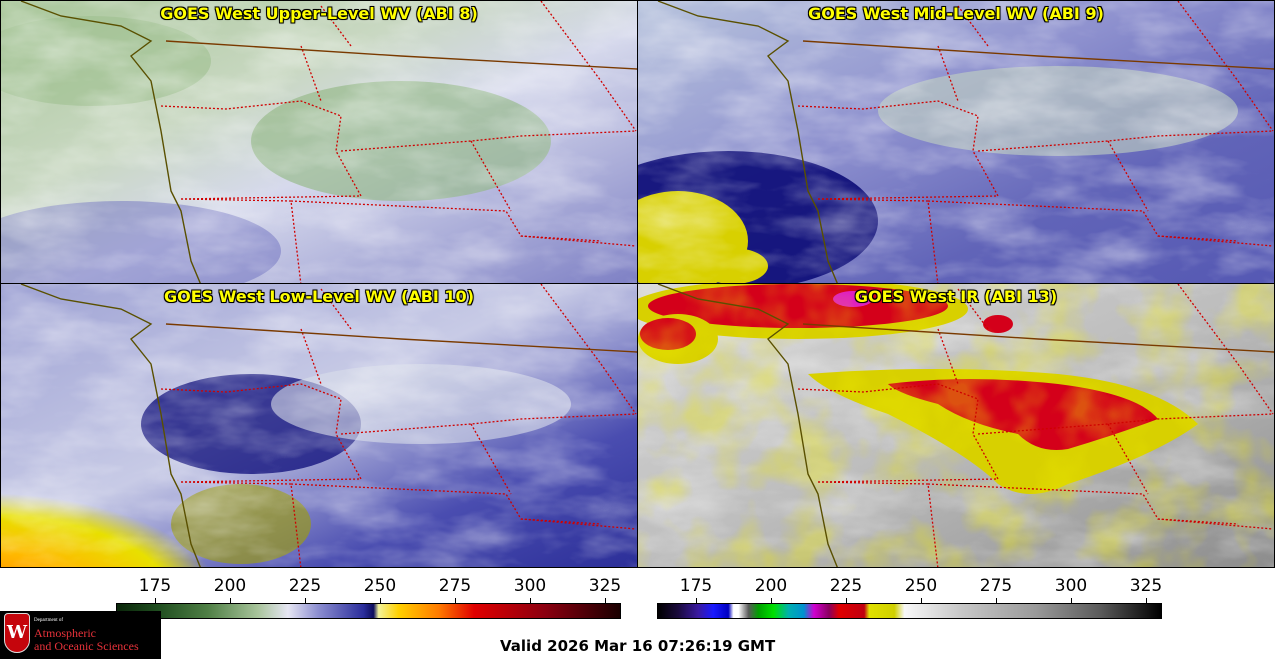  What do you see at coordinates (956, 13) in the screenshot?
I see `panel-title: GOES West Mid-Level WV (ABI 9)` at bounding box center [956, 13].